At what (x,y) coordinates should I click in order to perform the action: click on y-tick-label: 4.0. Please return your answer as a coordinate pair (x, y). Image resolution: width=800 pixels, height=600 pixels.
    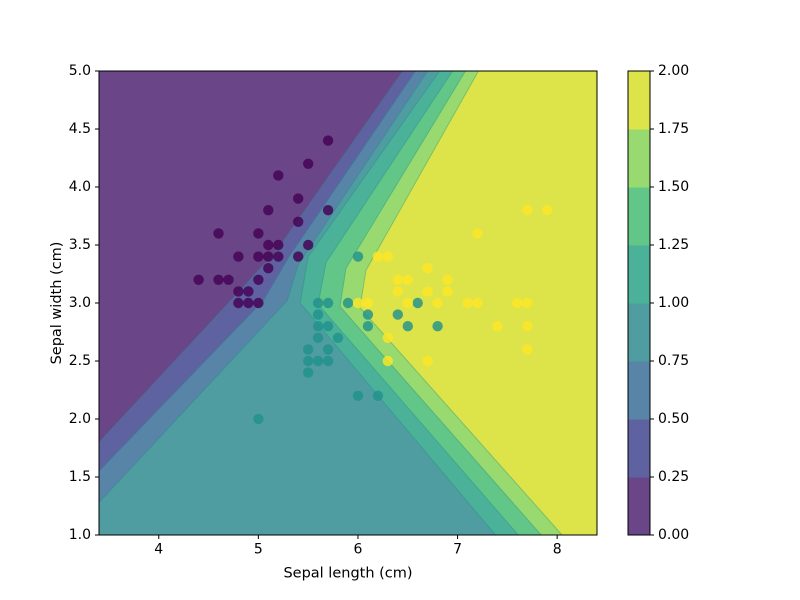
    Looking at the image, I should click on (80, 187).